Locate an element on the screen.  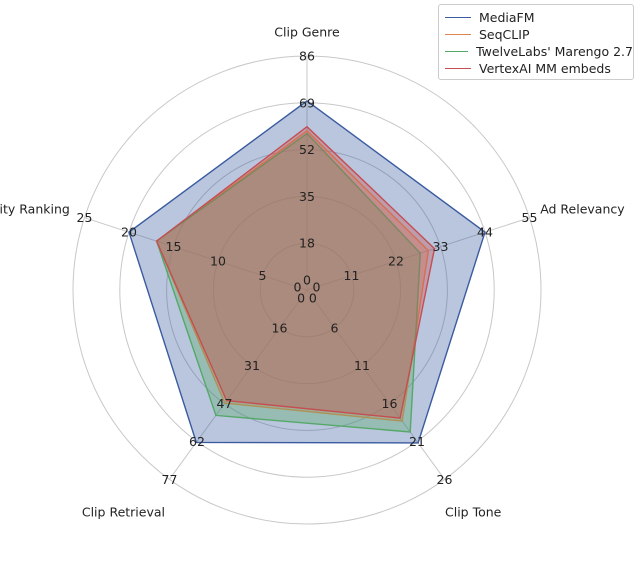
tick-label-clip-popularity-ranking-2: 10 is located at coordinates (218, 261).